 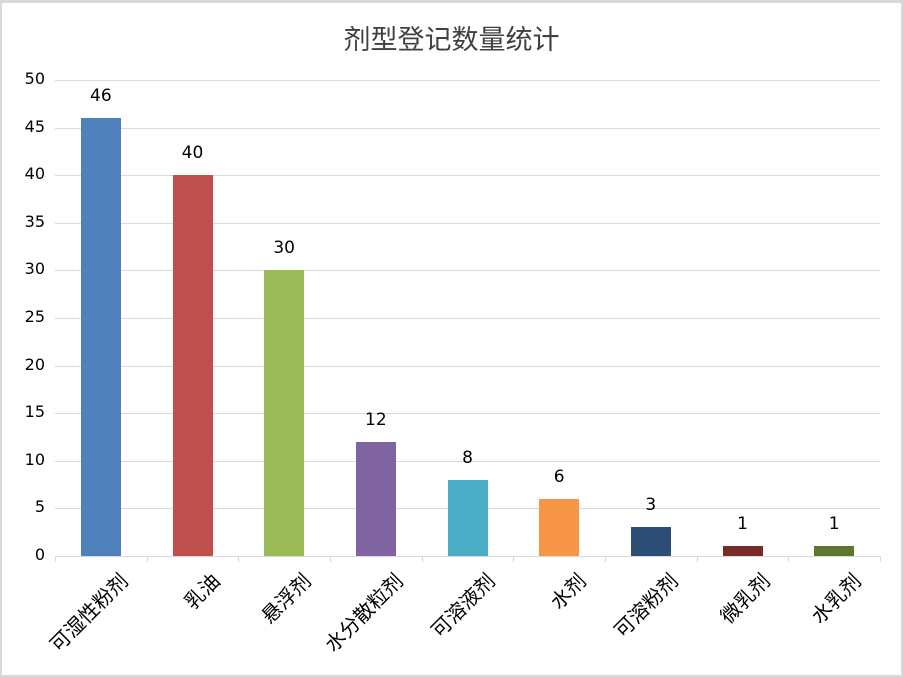 What do you see at coordinates (34, 269) in the screenshot?
I see `y-tick-label: 30` at bounding box center [34, 269].